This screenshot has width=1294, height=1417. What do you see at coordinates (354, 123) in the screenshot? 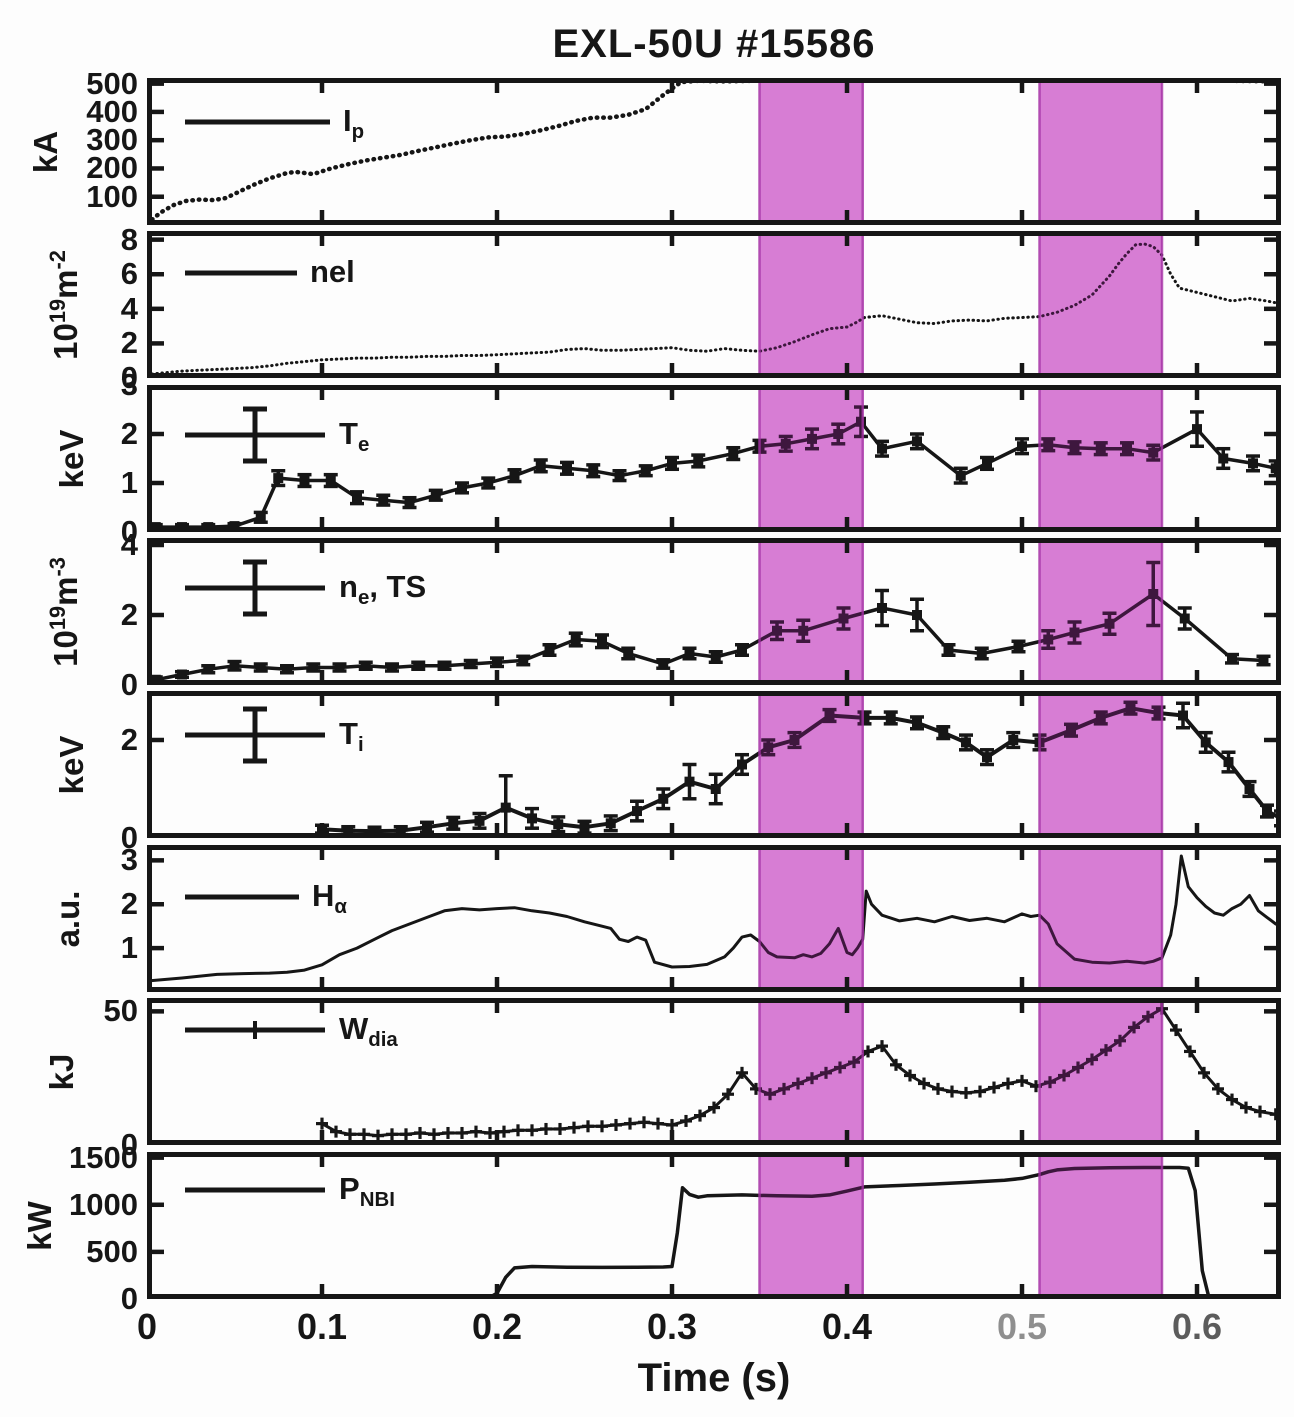
I see `legend-label-ip: Ip` at bounding box center [354, 123].